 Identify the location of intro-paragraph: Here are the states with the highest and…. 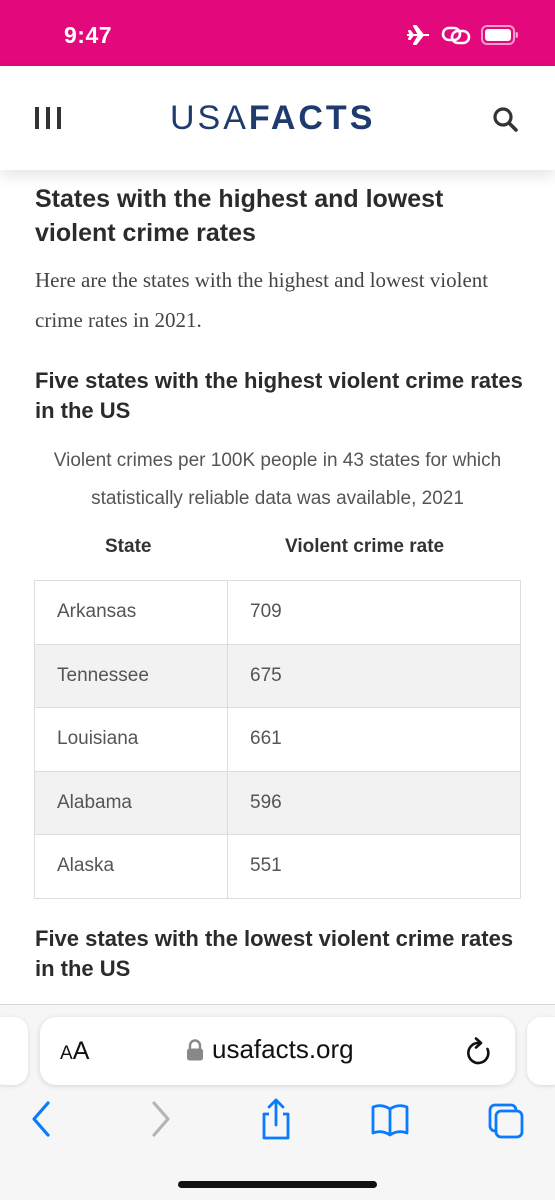
(262, 300).